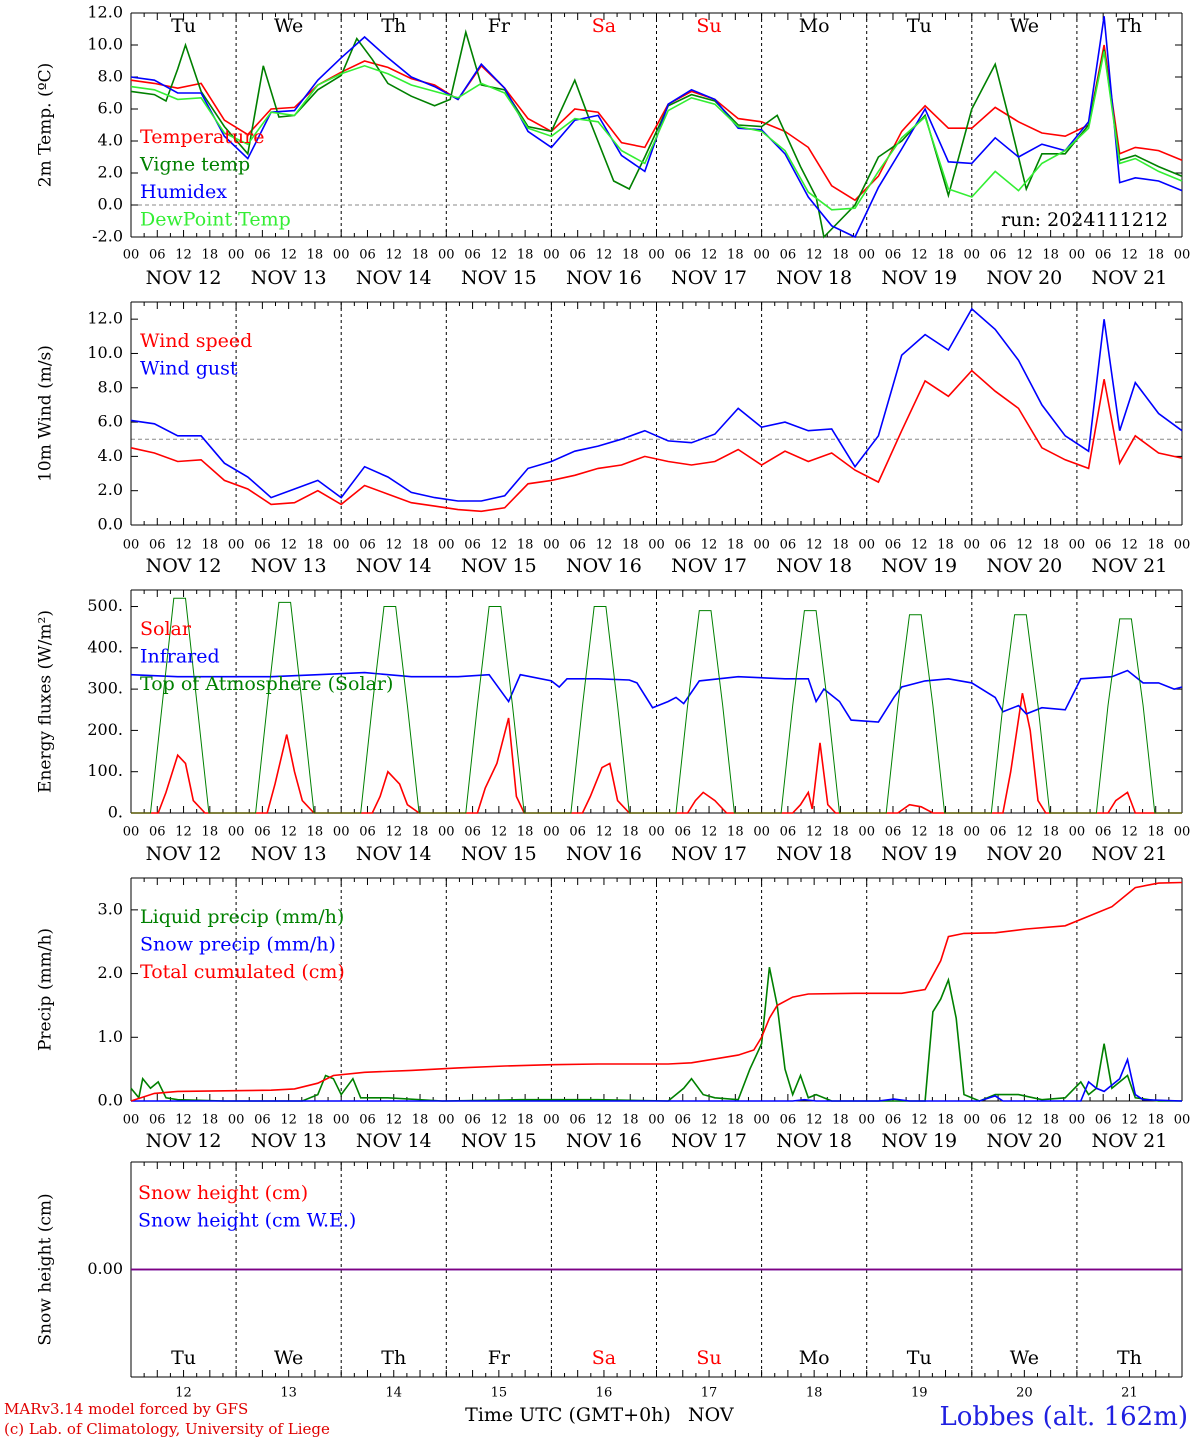 Image resolution: width=1194 pixels, height=1440 pixels. What do you see at coordinates (289, 566) in the screenshot?
I see `date-label: NOV 13` at bounding box center [289, 566].